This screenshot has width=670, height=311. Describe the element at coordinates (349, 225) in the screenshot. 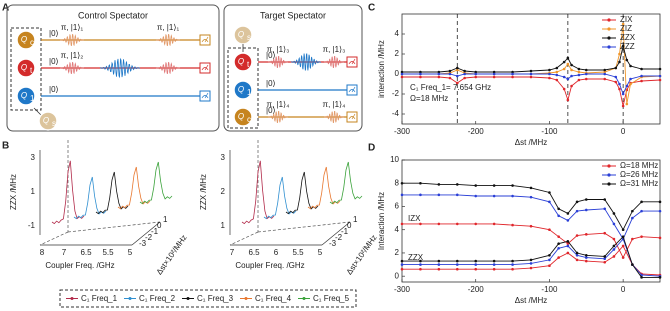

I see `d-tick-label: 0` at that location.